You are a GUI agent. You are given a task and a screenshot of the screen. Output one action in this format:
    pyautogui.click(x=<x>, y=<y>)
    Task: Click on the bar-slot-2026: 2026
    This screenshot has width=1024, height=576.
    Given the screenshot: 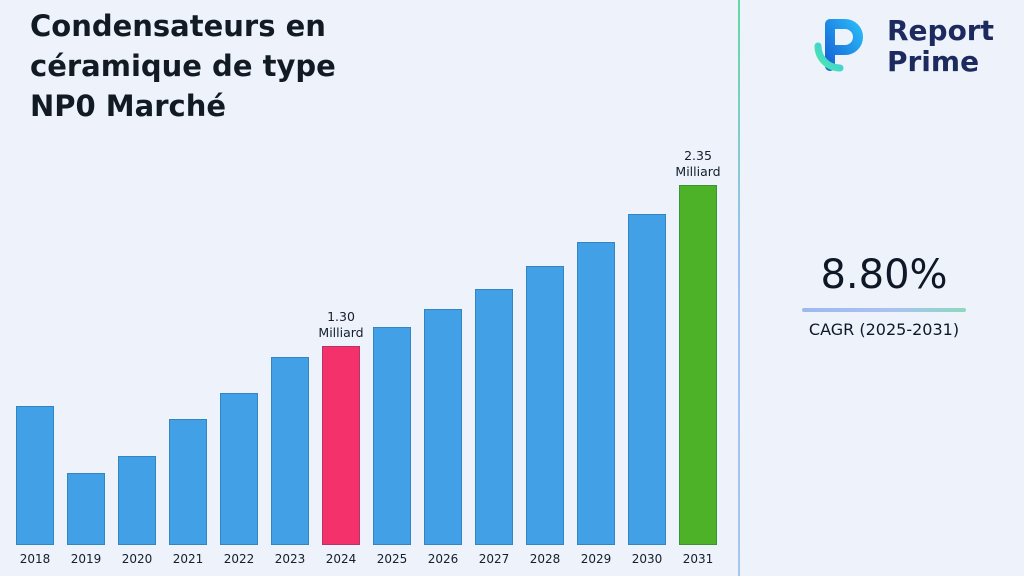 What is the action you would take?
    pyautogui.click(x=443, y=437)
    